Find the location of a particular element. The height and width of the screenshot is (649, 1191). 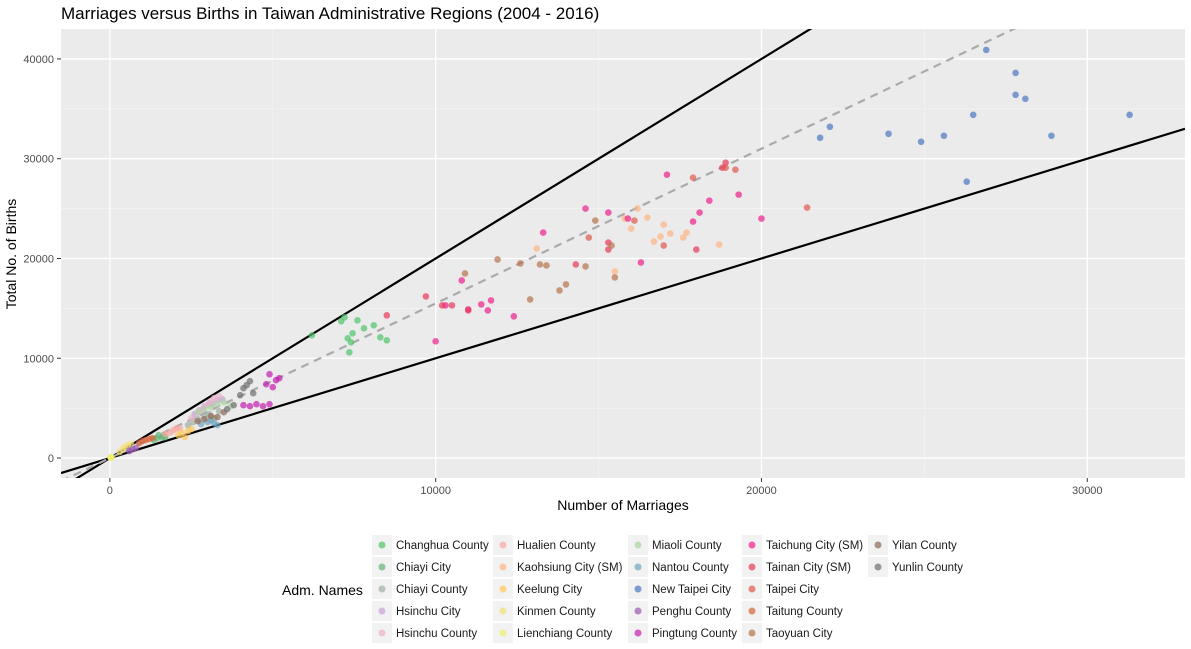

legend-item: New Taipei City is located at coordinates (679, 589).